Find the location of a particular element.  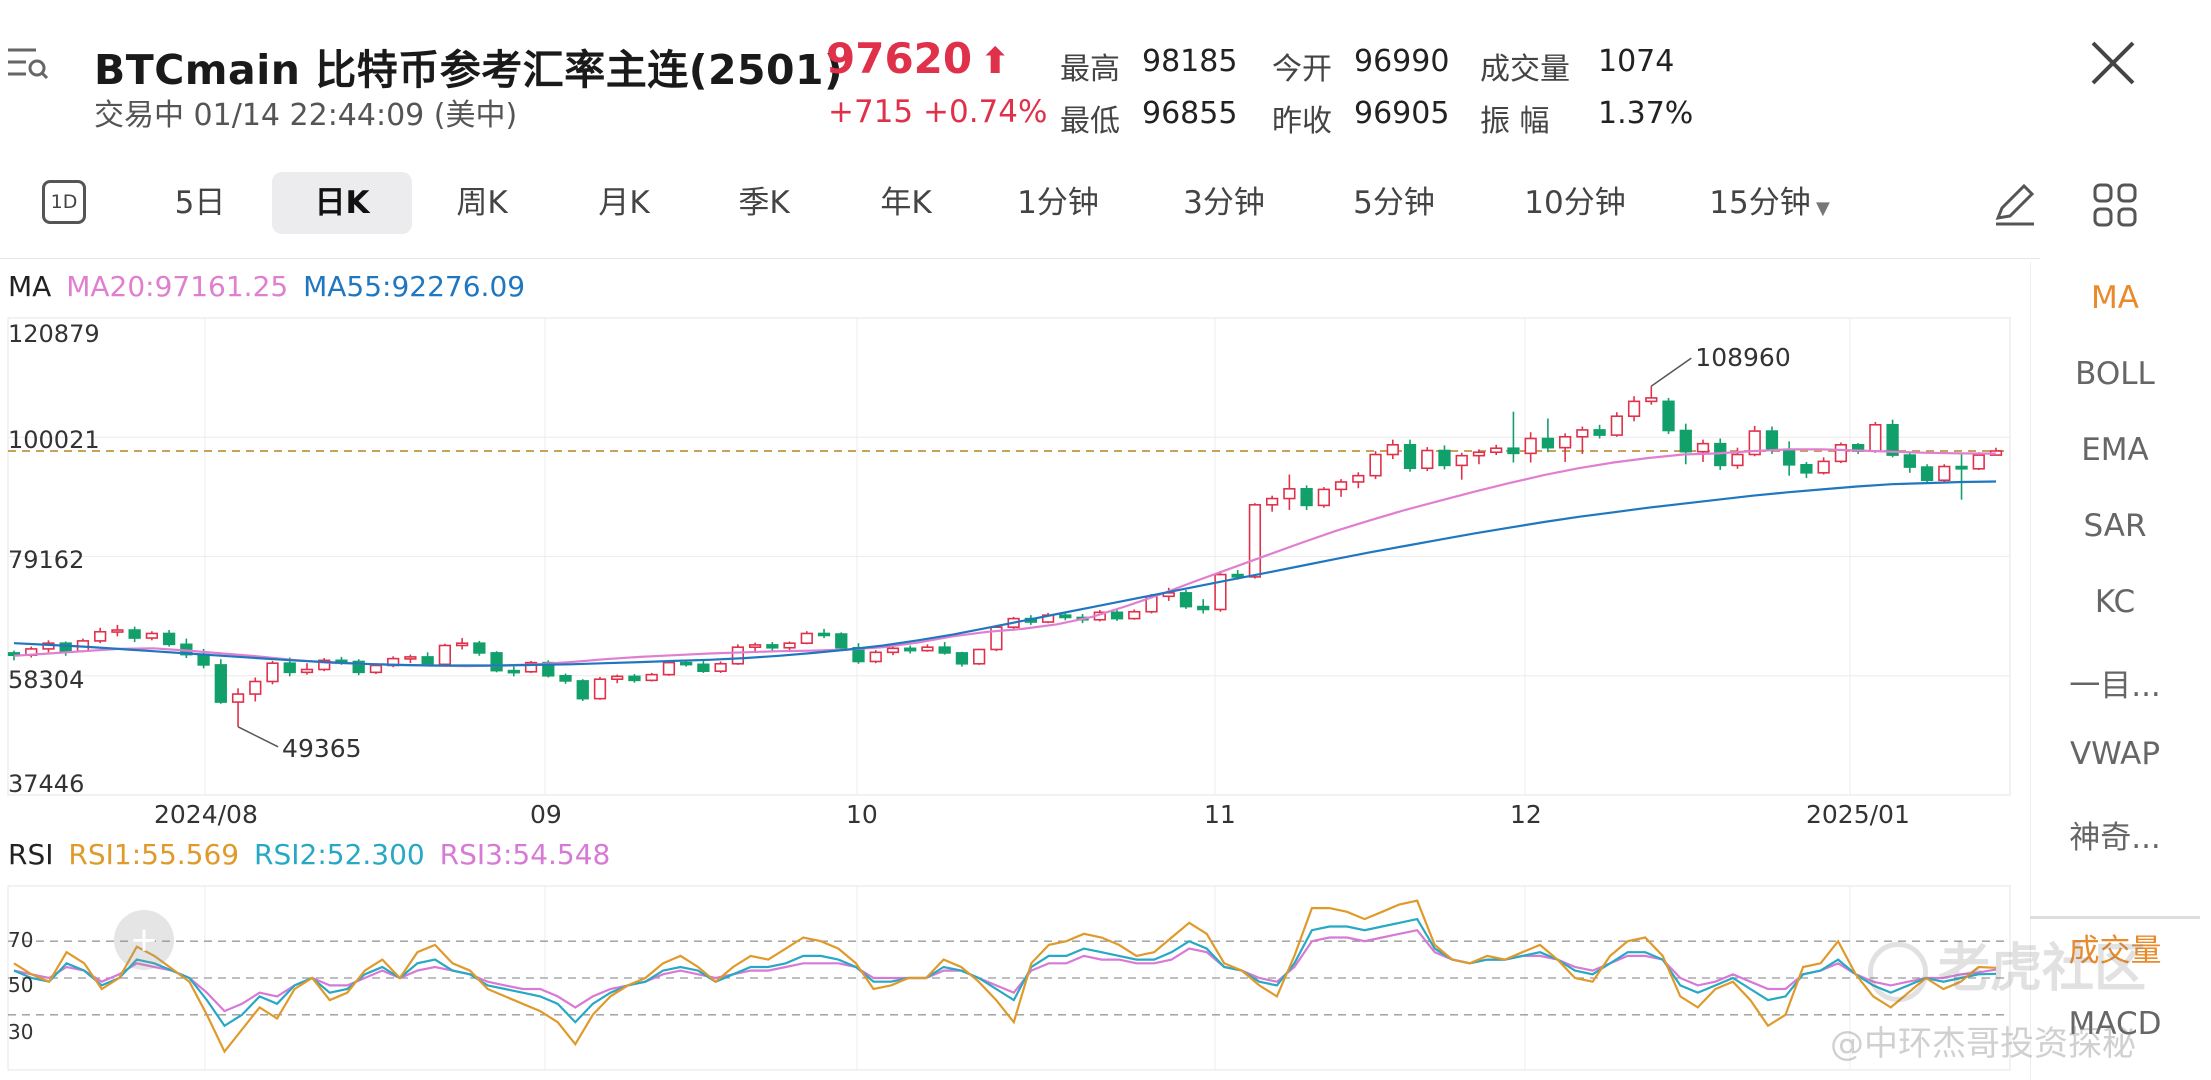

rsi-axis-tick: 30 is located at coordinates (21, 1032).